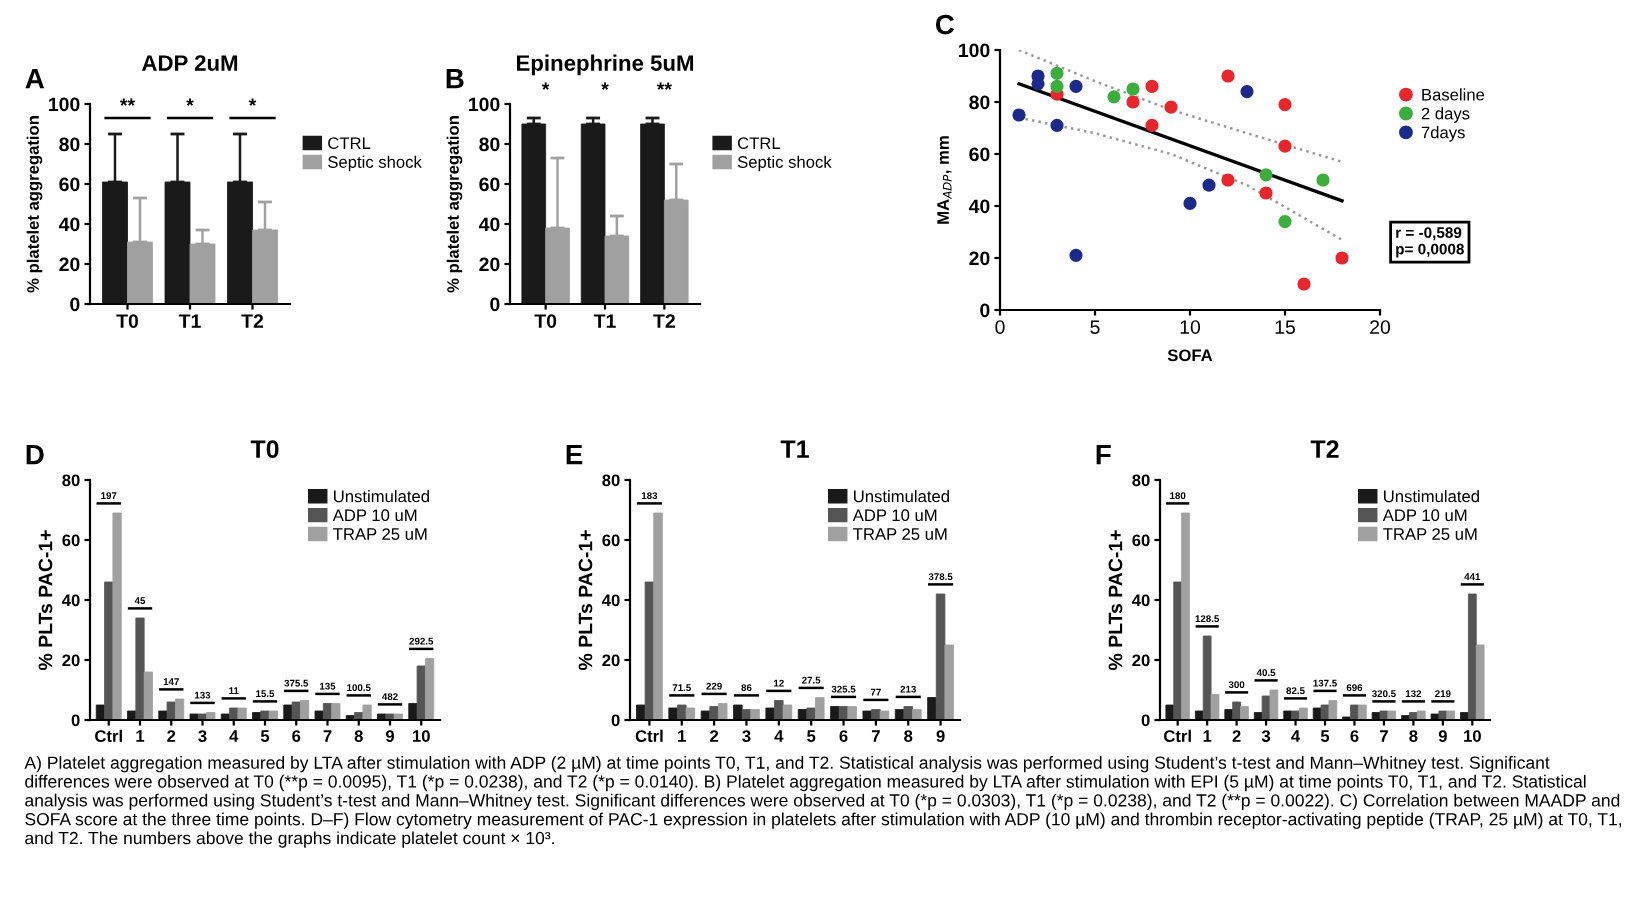 The height and width of the screenshot is (910, 1630). What do you see at coordinates (1180, 107) in the screenshot?
I see `line-series` at bounding box center [1180, 107].